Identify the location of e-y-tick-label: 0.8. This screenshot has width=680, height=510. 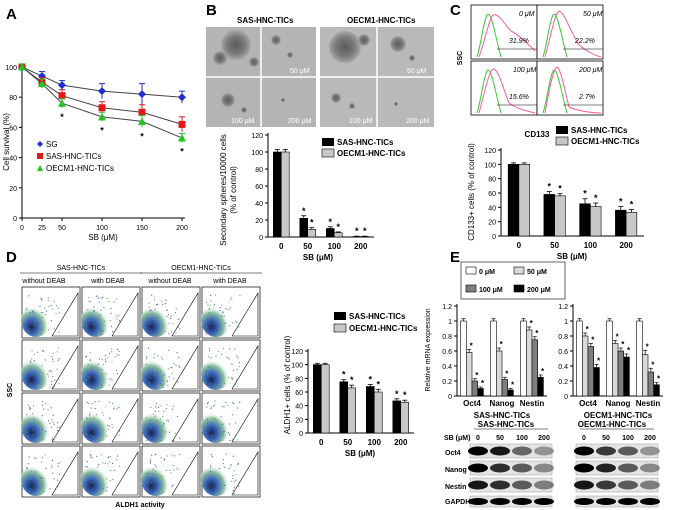
(563, 337).